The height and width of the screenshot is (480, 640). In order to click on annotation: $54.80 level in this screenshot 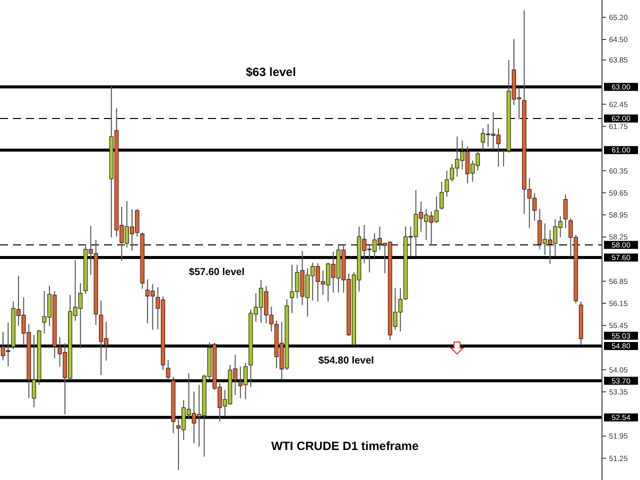, I will do `click(346, 361)`.